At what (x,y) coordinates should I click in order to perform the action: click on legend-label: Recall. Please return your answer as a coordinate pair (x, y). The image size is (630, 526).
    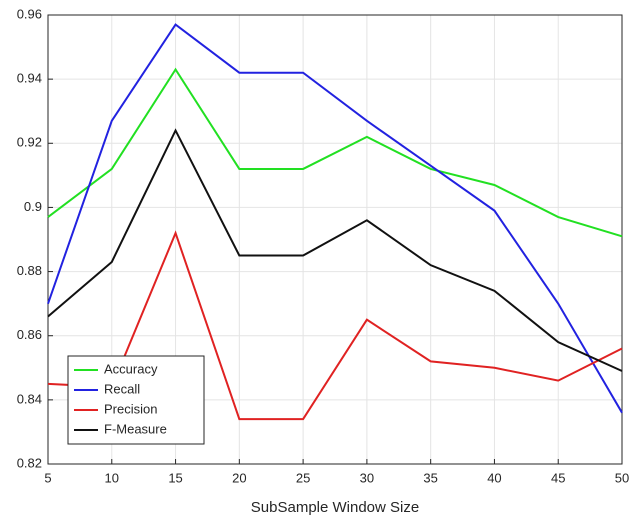
    Looking at the image, I should click on (122, 388).